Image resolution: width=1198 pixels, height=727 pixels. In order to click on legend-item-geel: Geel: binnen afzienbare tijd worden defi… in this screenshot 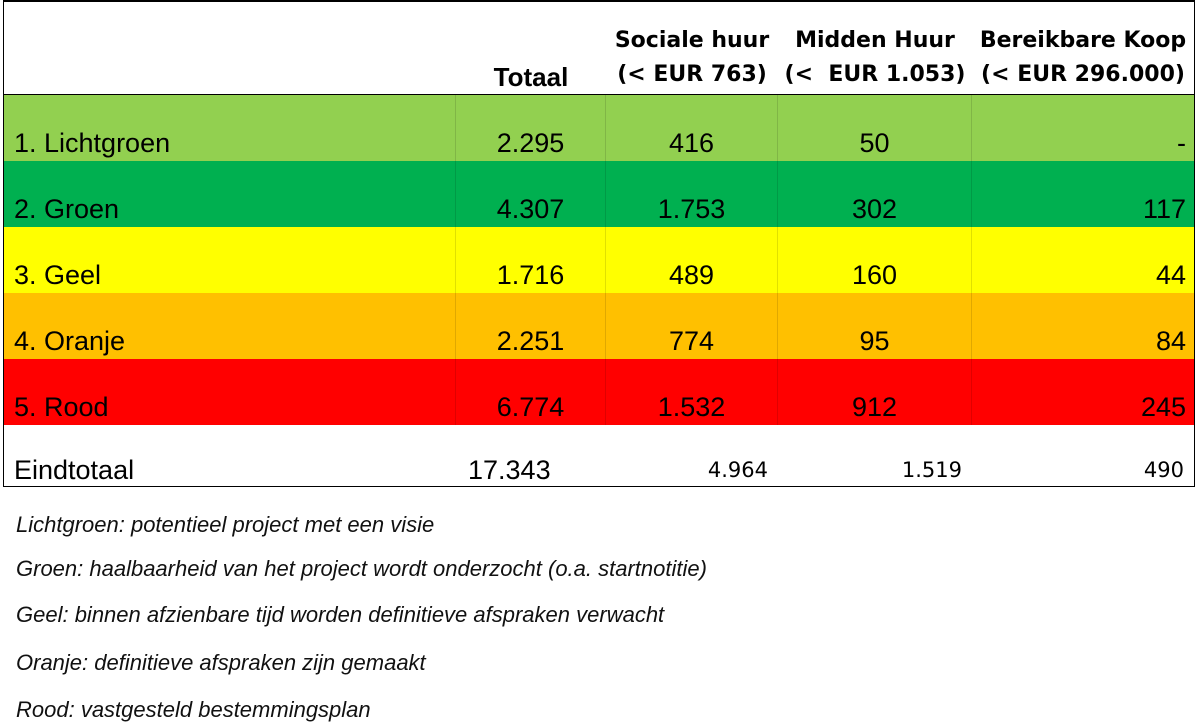, I will do `click(340, 614)`.